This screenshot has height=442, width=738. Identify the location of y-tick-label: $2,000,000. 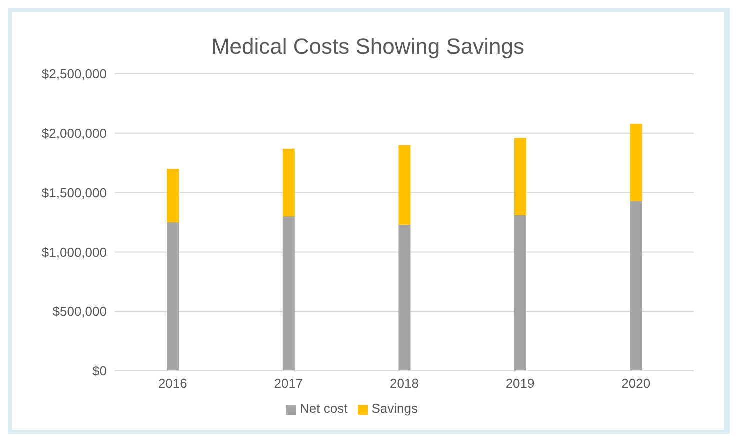
(74, 134).